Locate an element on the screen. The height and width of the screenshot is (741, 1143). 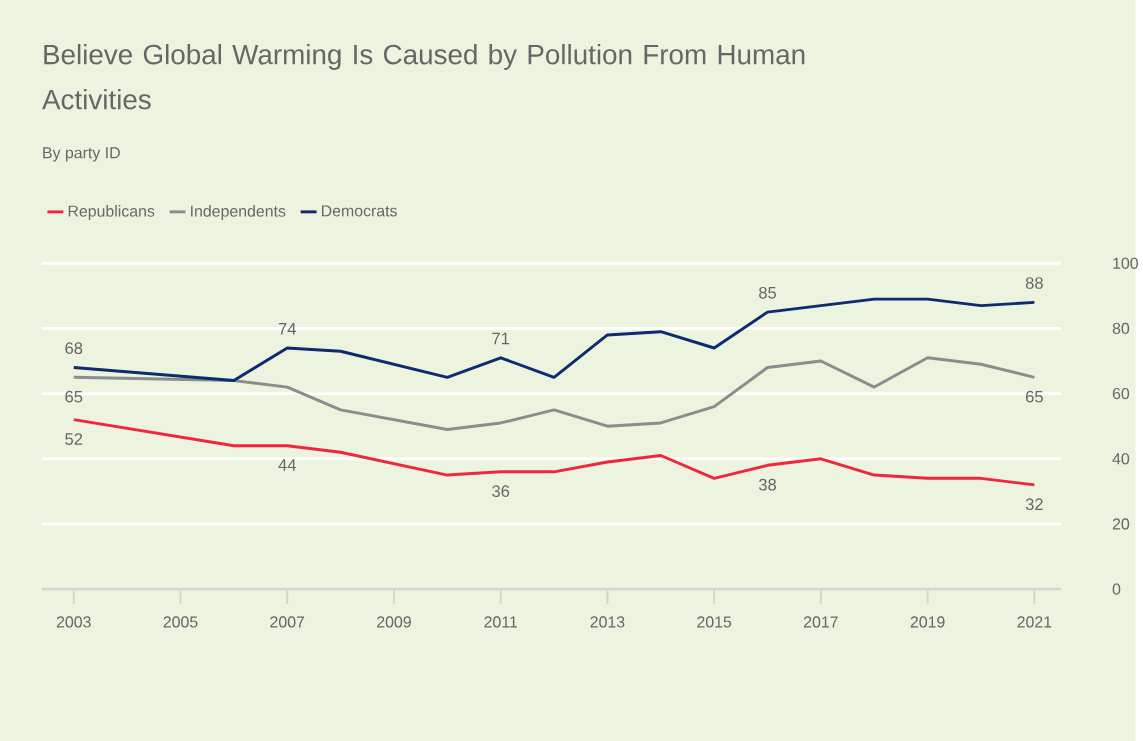
y-tick-label: 20 is located at coordinates (1121, 524).